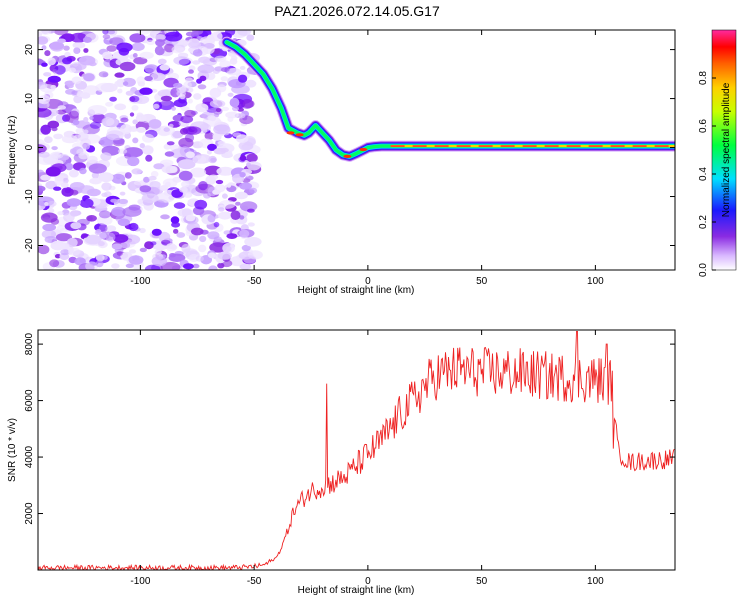  Describe the element at coordinates (29, 245) in the screenshot. I see `y-tick-label: -20` at that location.